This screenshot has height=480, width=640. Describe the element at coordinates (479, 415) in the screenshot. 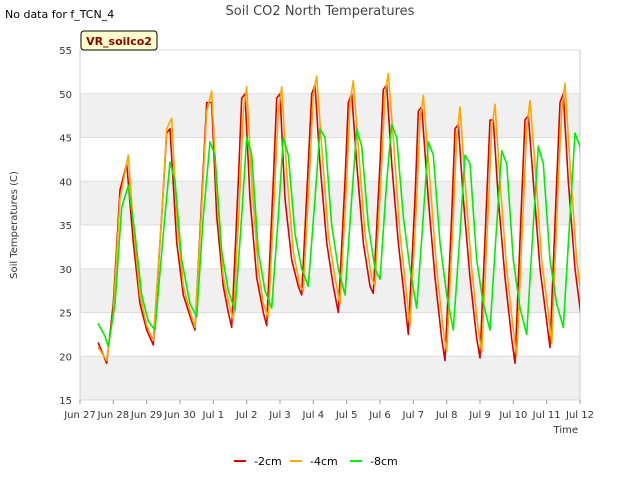

I see `x-tick-label: Jul 9` at that location.